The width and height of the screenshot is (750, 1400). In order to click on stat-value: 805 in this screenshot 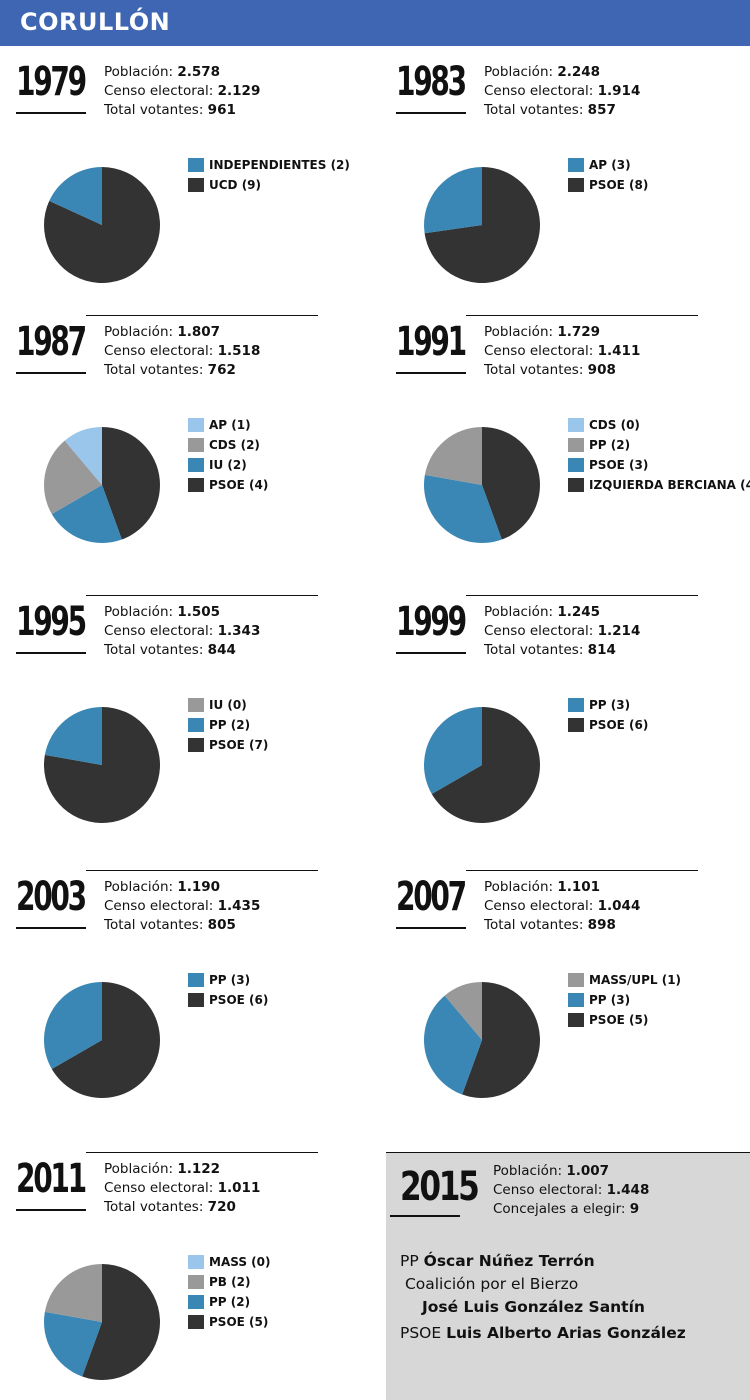, I will do `click(221, 925)`.